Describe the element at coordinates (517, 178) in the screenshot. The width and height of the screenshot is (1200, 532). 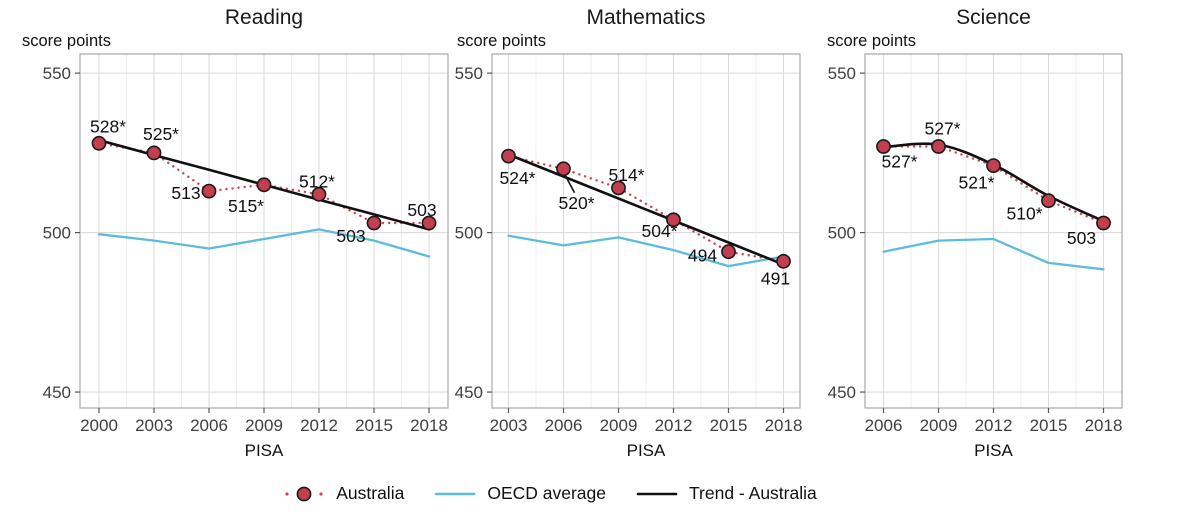
I see `point-label: 524*` at that location.